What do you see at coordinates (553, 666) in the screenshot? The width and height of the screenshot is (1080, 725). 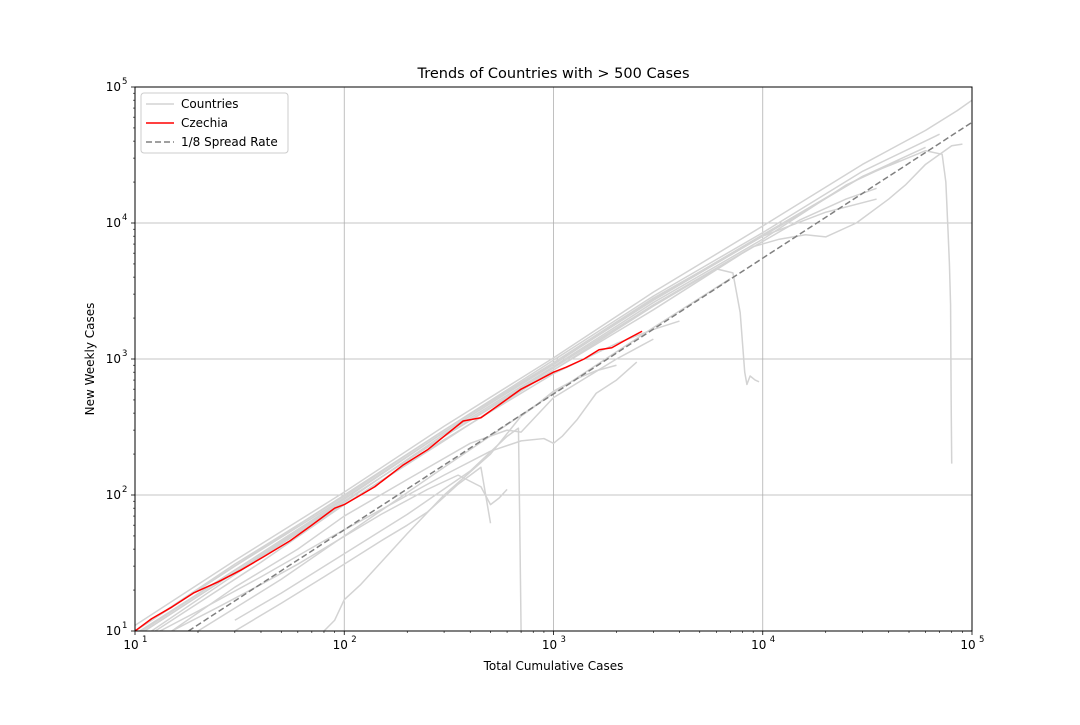 I see `x-axis-label: Total Cumulative Cases` at bounding box center [553, 666].